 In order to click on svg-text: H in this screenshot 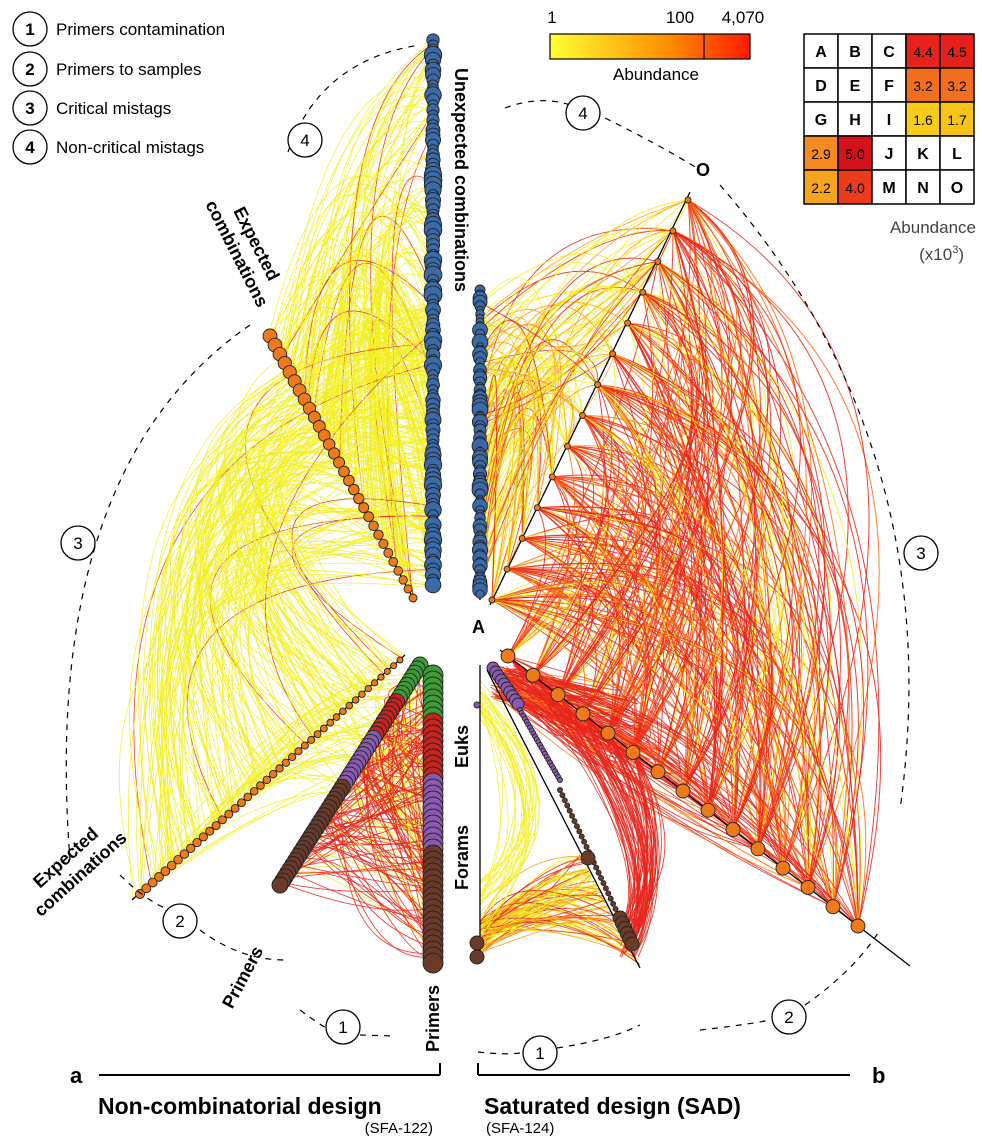, I will do `click(855, 120)`.